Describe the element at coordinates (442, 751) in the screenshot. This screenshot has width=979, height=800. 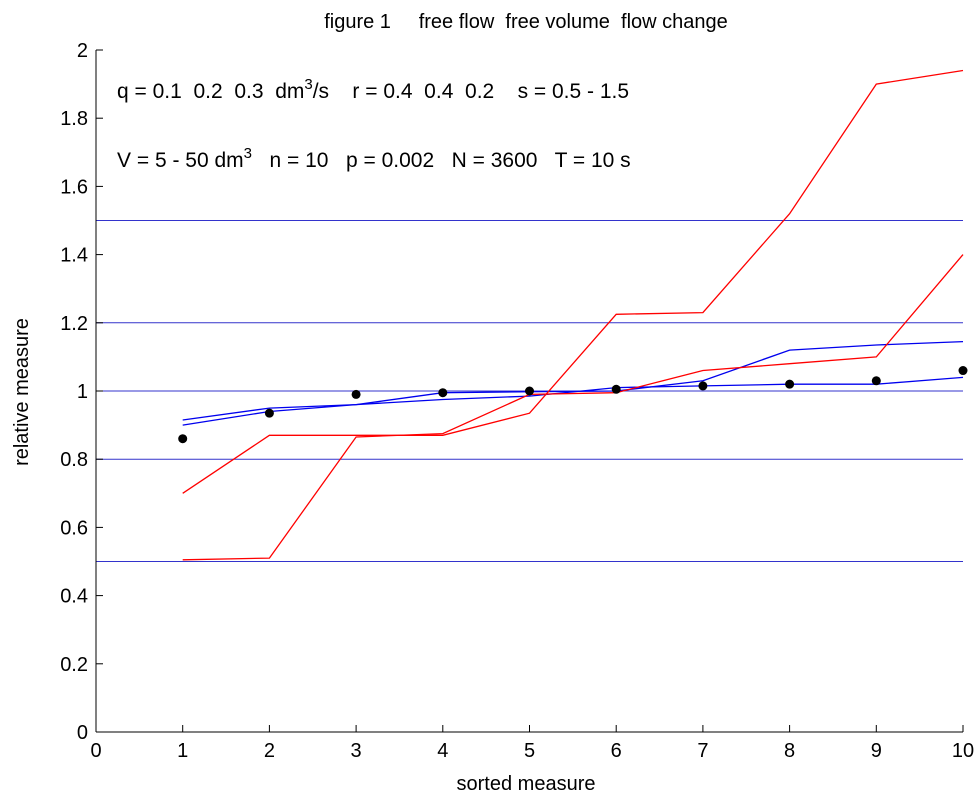
I see `x-tick-label: 4` at that location.